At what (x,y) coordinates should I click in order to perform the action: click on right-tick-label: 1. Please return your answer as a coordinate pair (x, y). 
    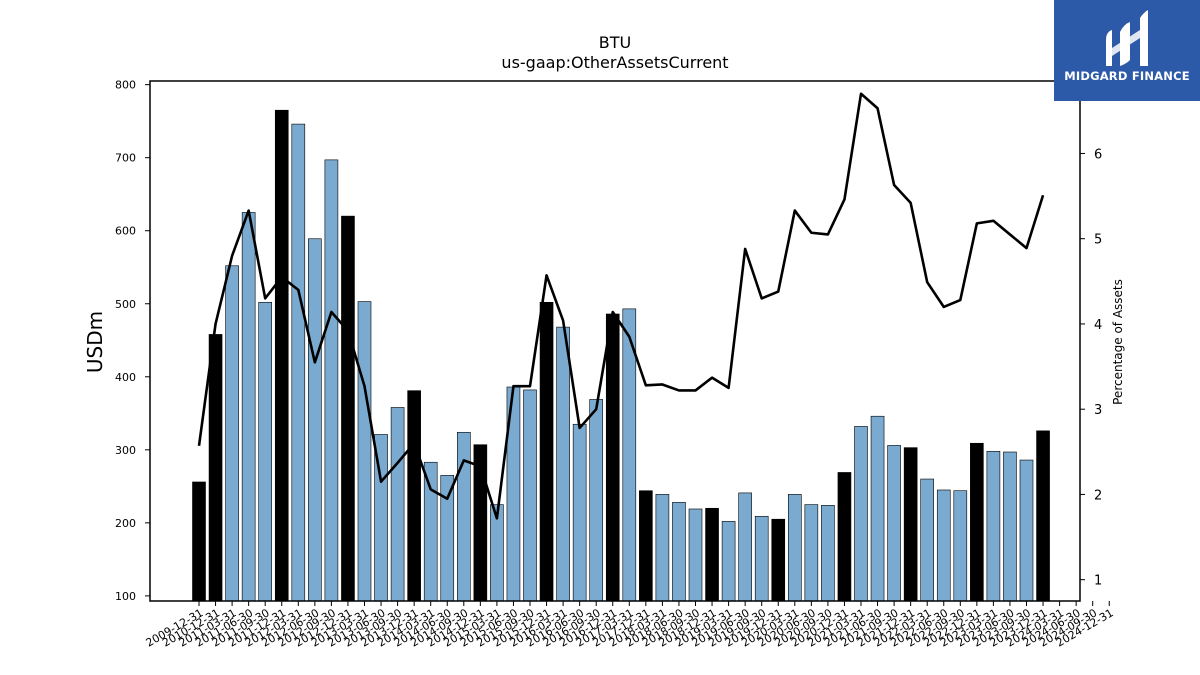
    Looking at the image, I should click on (1098, 581).